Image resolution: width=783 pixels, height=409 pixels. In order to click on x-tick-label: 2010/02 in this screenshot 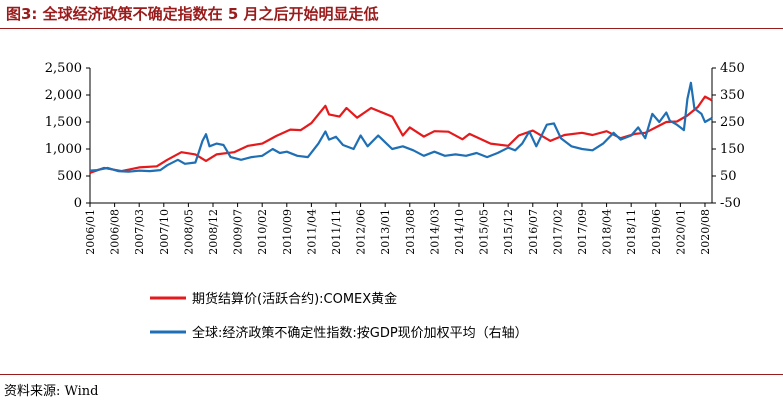, I will do `click(262, 232)`.